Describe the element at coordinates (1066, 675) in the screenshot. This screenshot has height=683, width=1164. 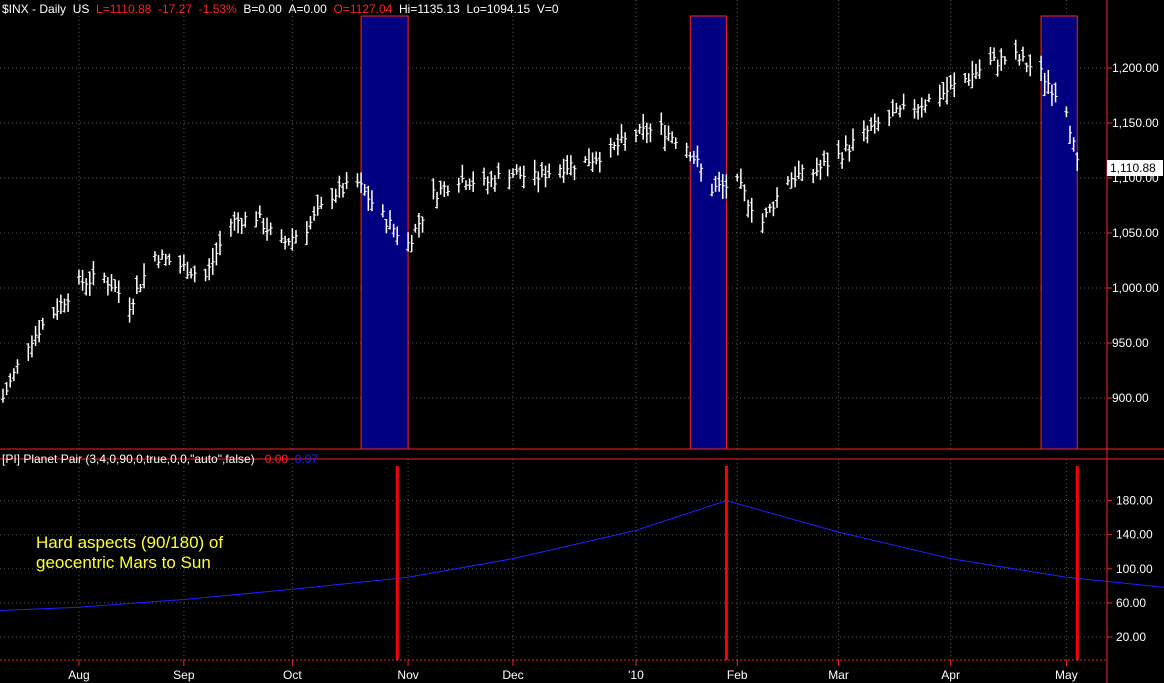
I see `date-axis-label: May` at that location.